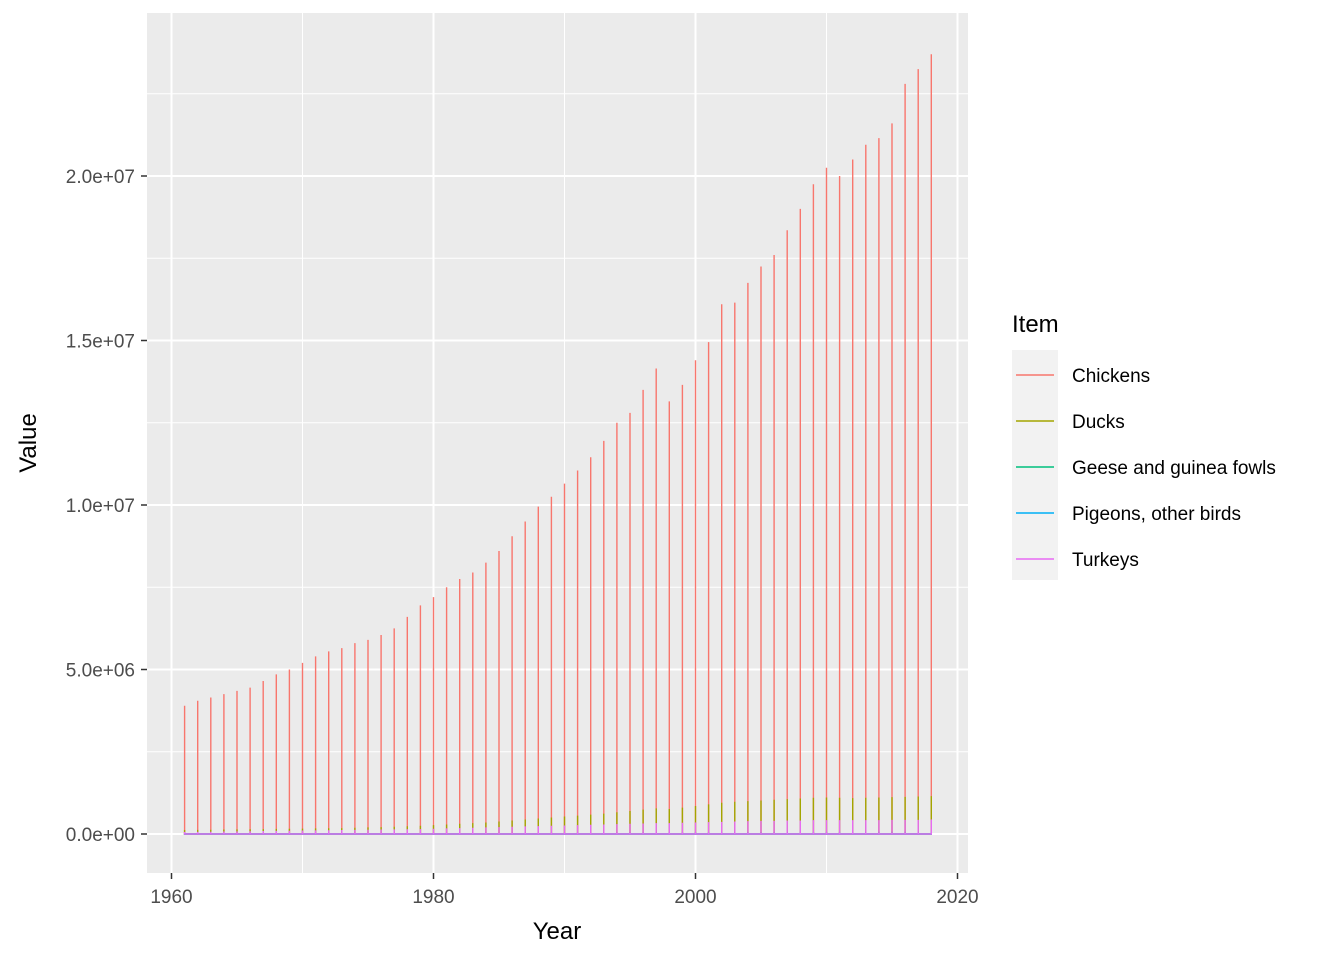 The width and height of the screenshot is (1344, 960). What do you see at coordinates (1035, 324) in the screenshot?
I see `legend-title: Item` at bounding box center [1035, 324].